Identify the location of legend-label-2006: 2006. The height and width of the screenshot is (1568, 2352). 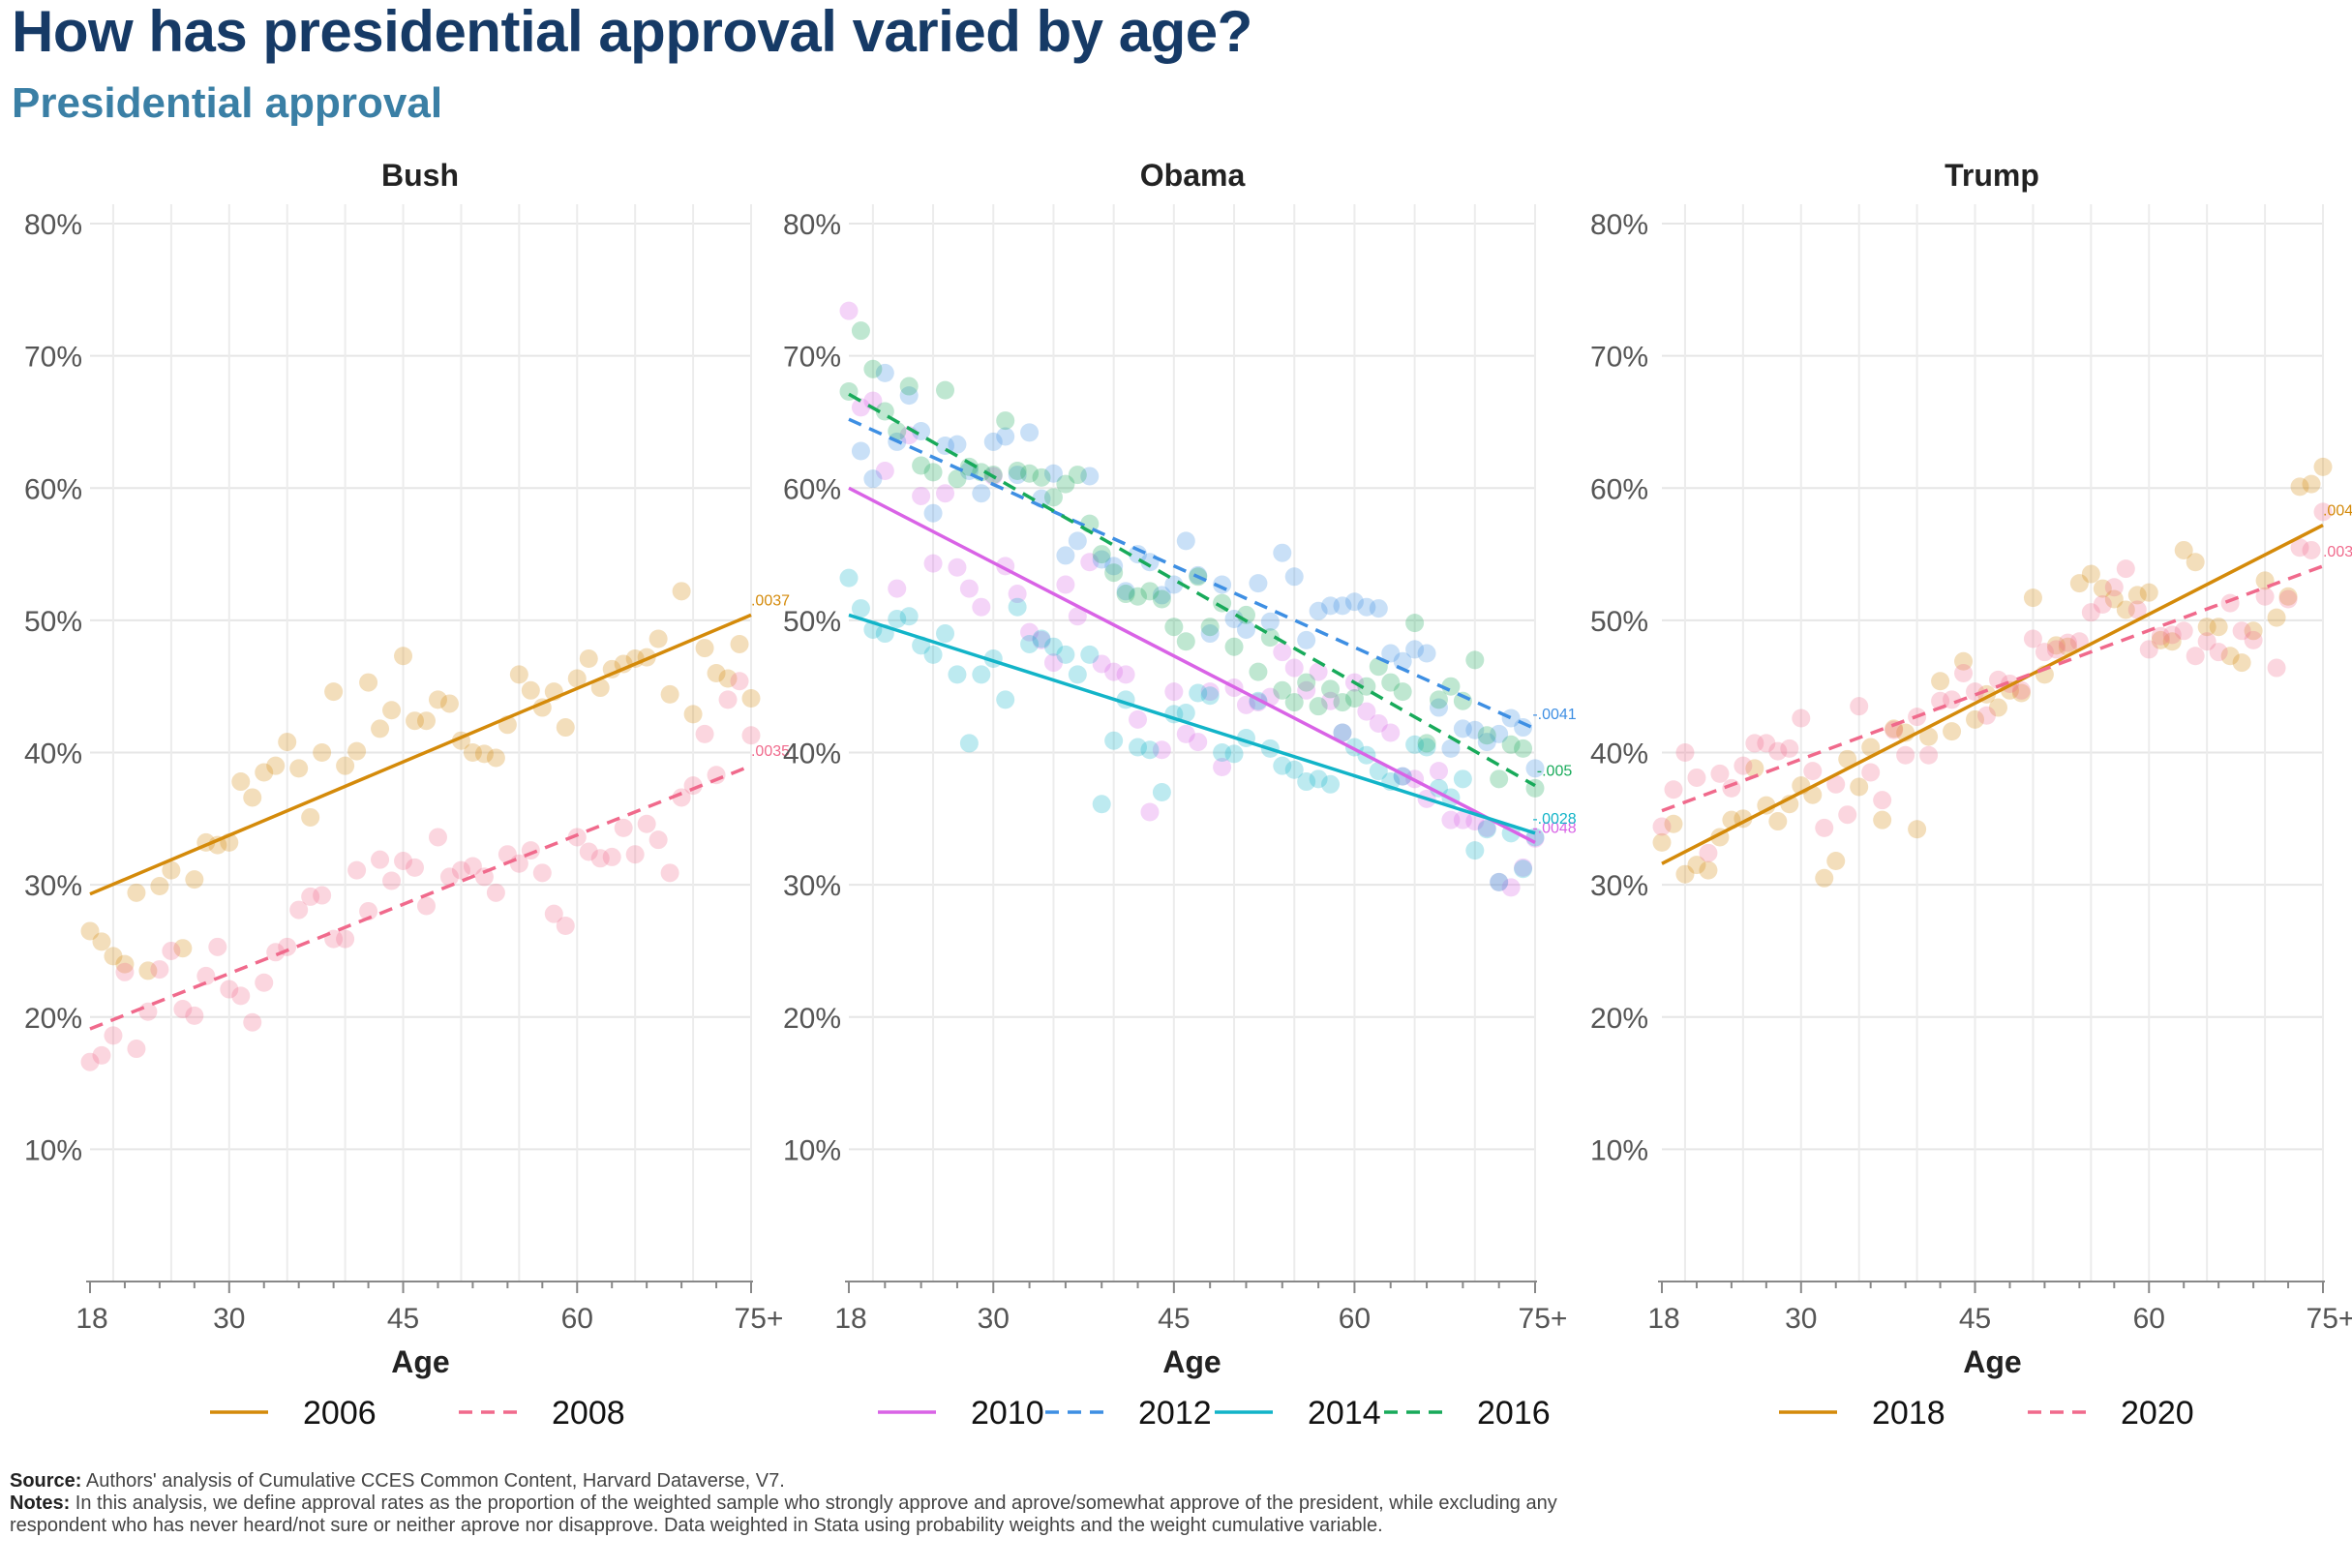
(340, 1413).